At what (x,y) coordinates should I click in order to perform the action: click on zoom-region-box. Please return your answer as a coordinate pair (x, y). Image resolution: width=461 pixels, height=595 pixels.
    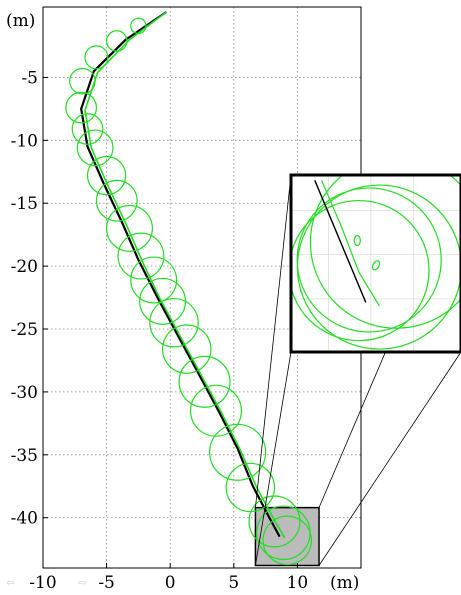
    Looking at the image, I should click on (287, 536).